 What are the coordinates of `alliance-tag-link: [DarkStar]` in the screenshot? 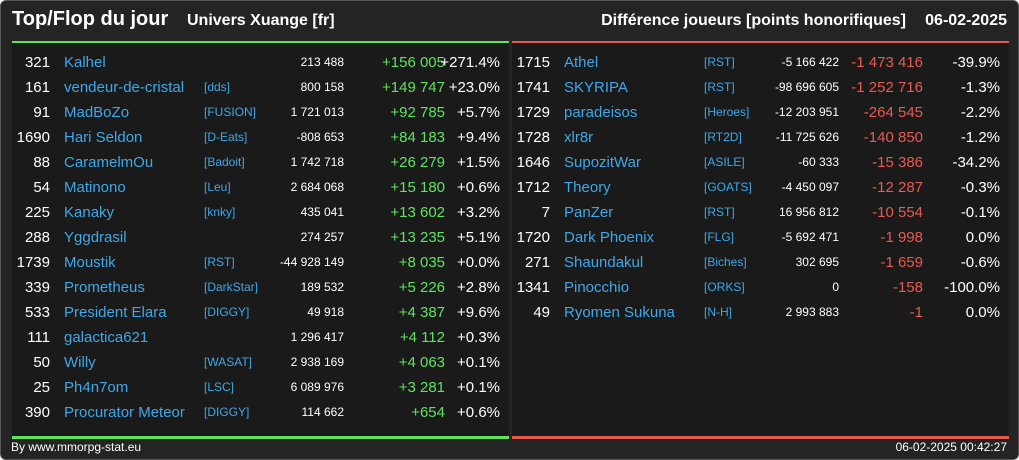 It's located at (231, 287).